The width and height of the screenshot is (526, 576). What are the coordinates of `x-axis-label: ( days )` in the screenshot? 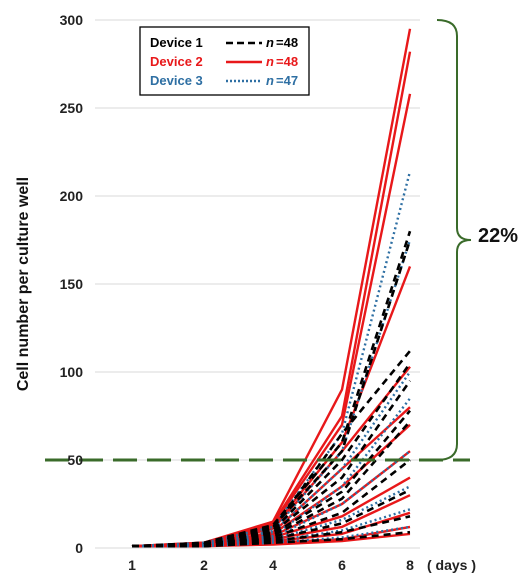 It's located at (451, 565).